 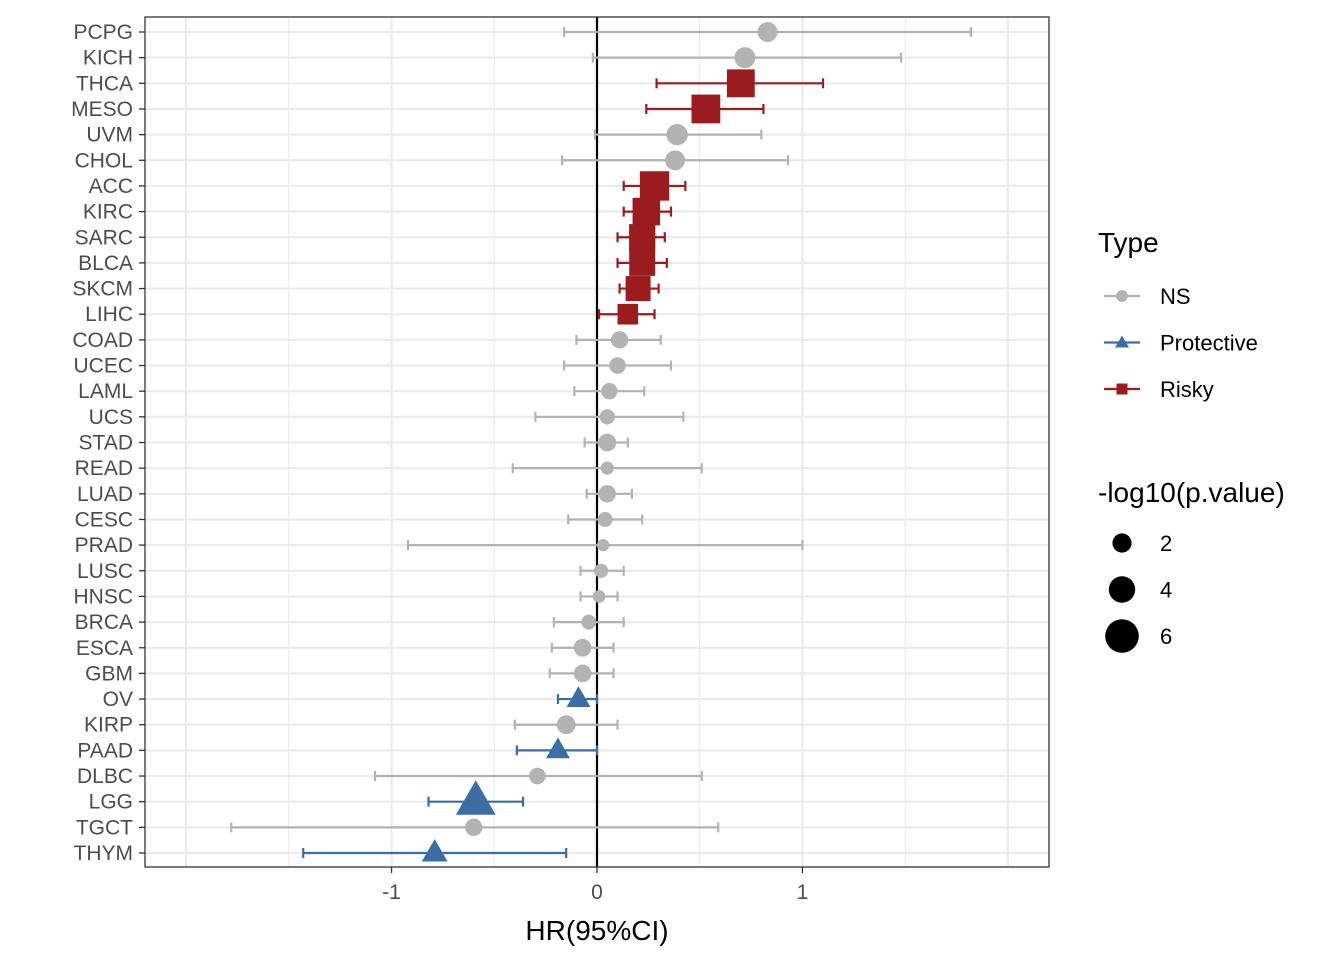 What do you see at coordinates (706, 109) in the screenshot?
I see `point-meso` at bounding box center [706, 109].